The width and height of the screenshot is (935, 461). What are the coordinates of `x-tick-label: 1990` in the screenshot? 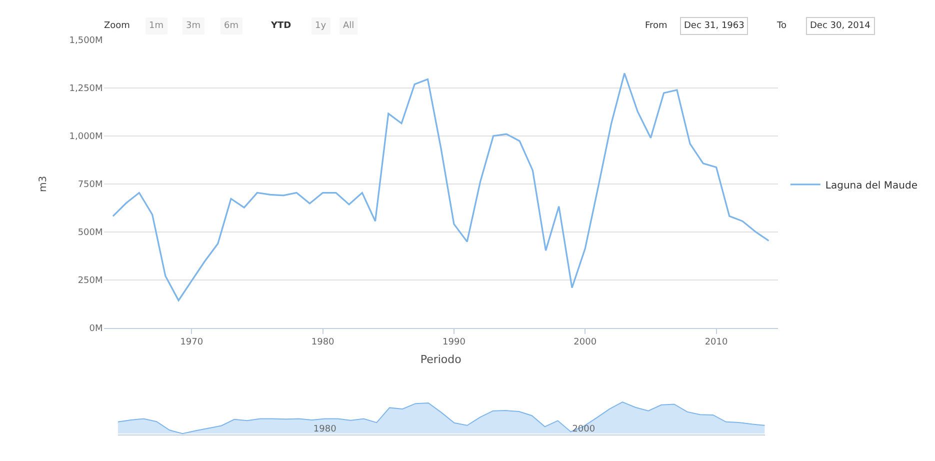 It's located at (454, 343).